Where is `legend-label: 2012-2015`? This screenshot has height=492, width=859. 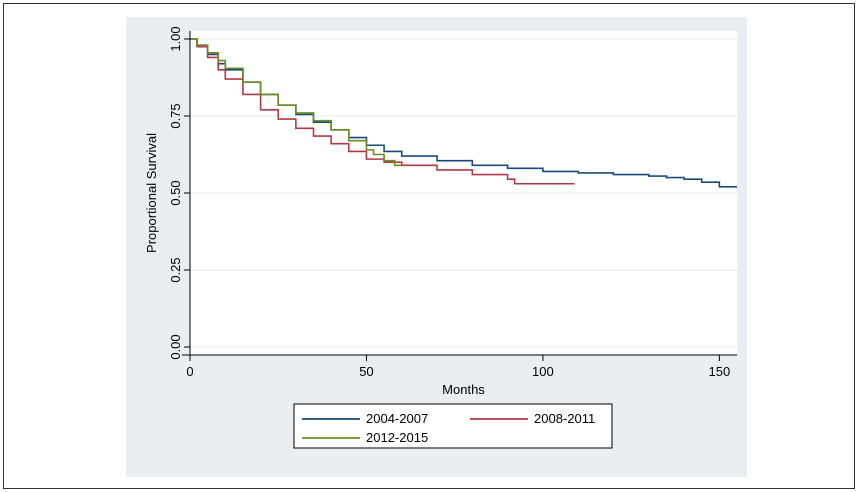
legend-label: 2012-2015 is located at coordinates (397, 437).